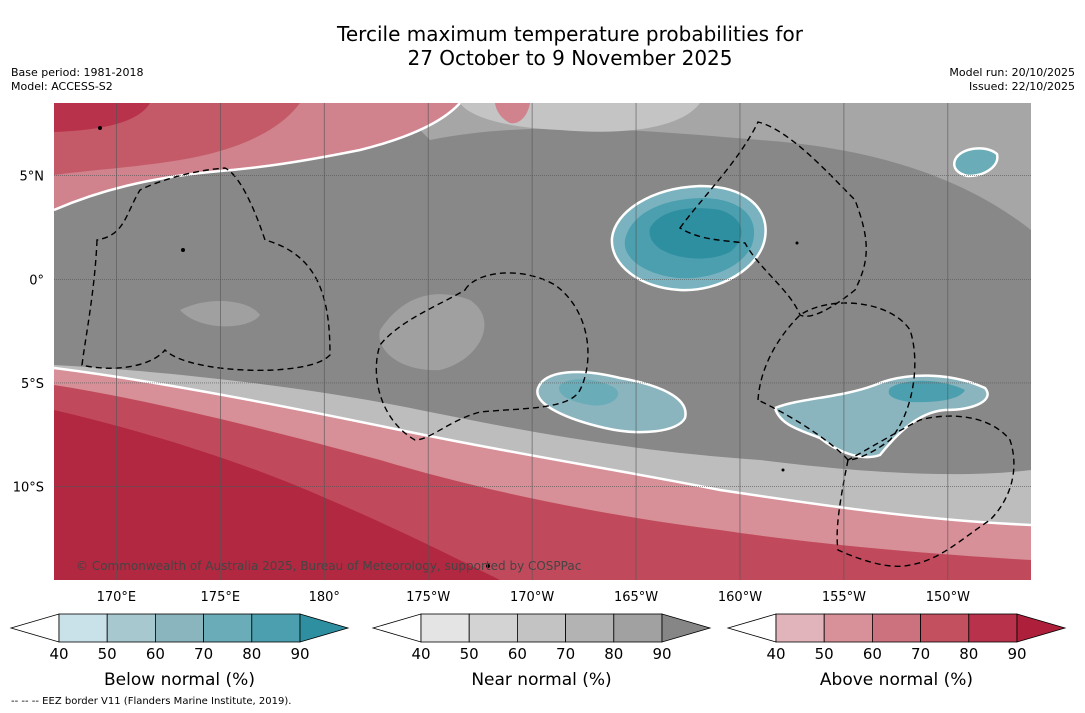 The width and height of the screenshot is (1085, 713). I want to click on below-normal-region-ne, so click(976, 162).